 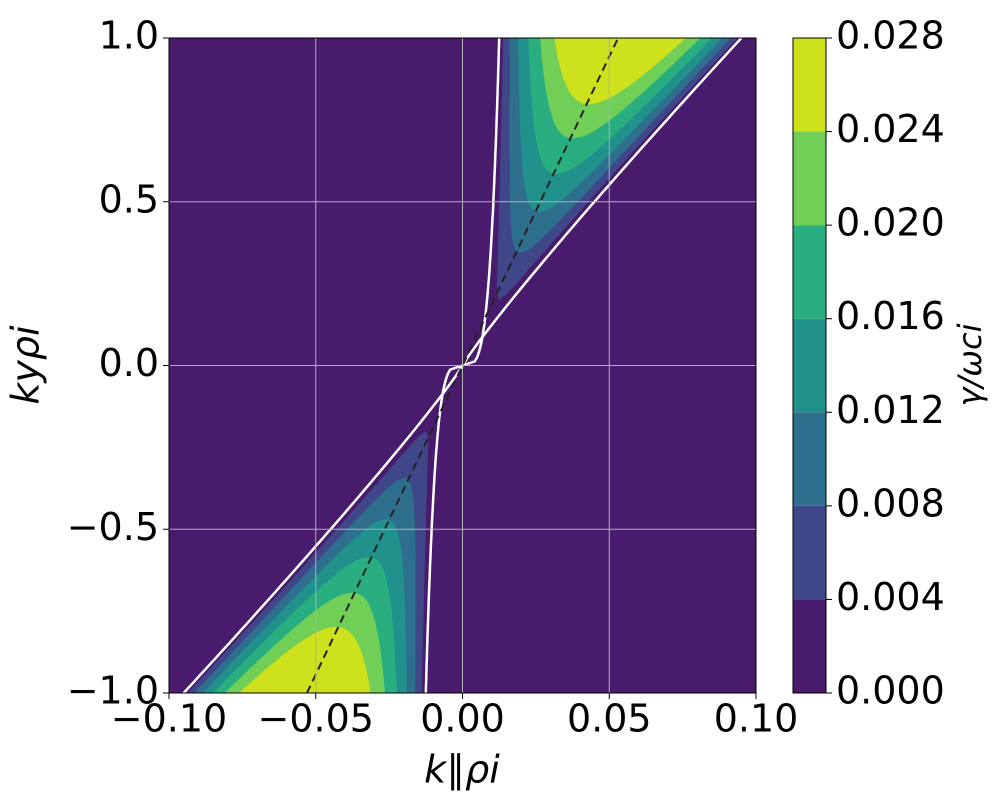 What do you see at coordinates (26, 365) in the screenshot?
I see `y-axis-label: kyρi` at bounding box center [26, 365].